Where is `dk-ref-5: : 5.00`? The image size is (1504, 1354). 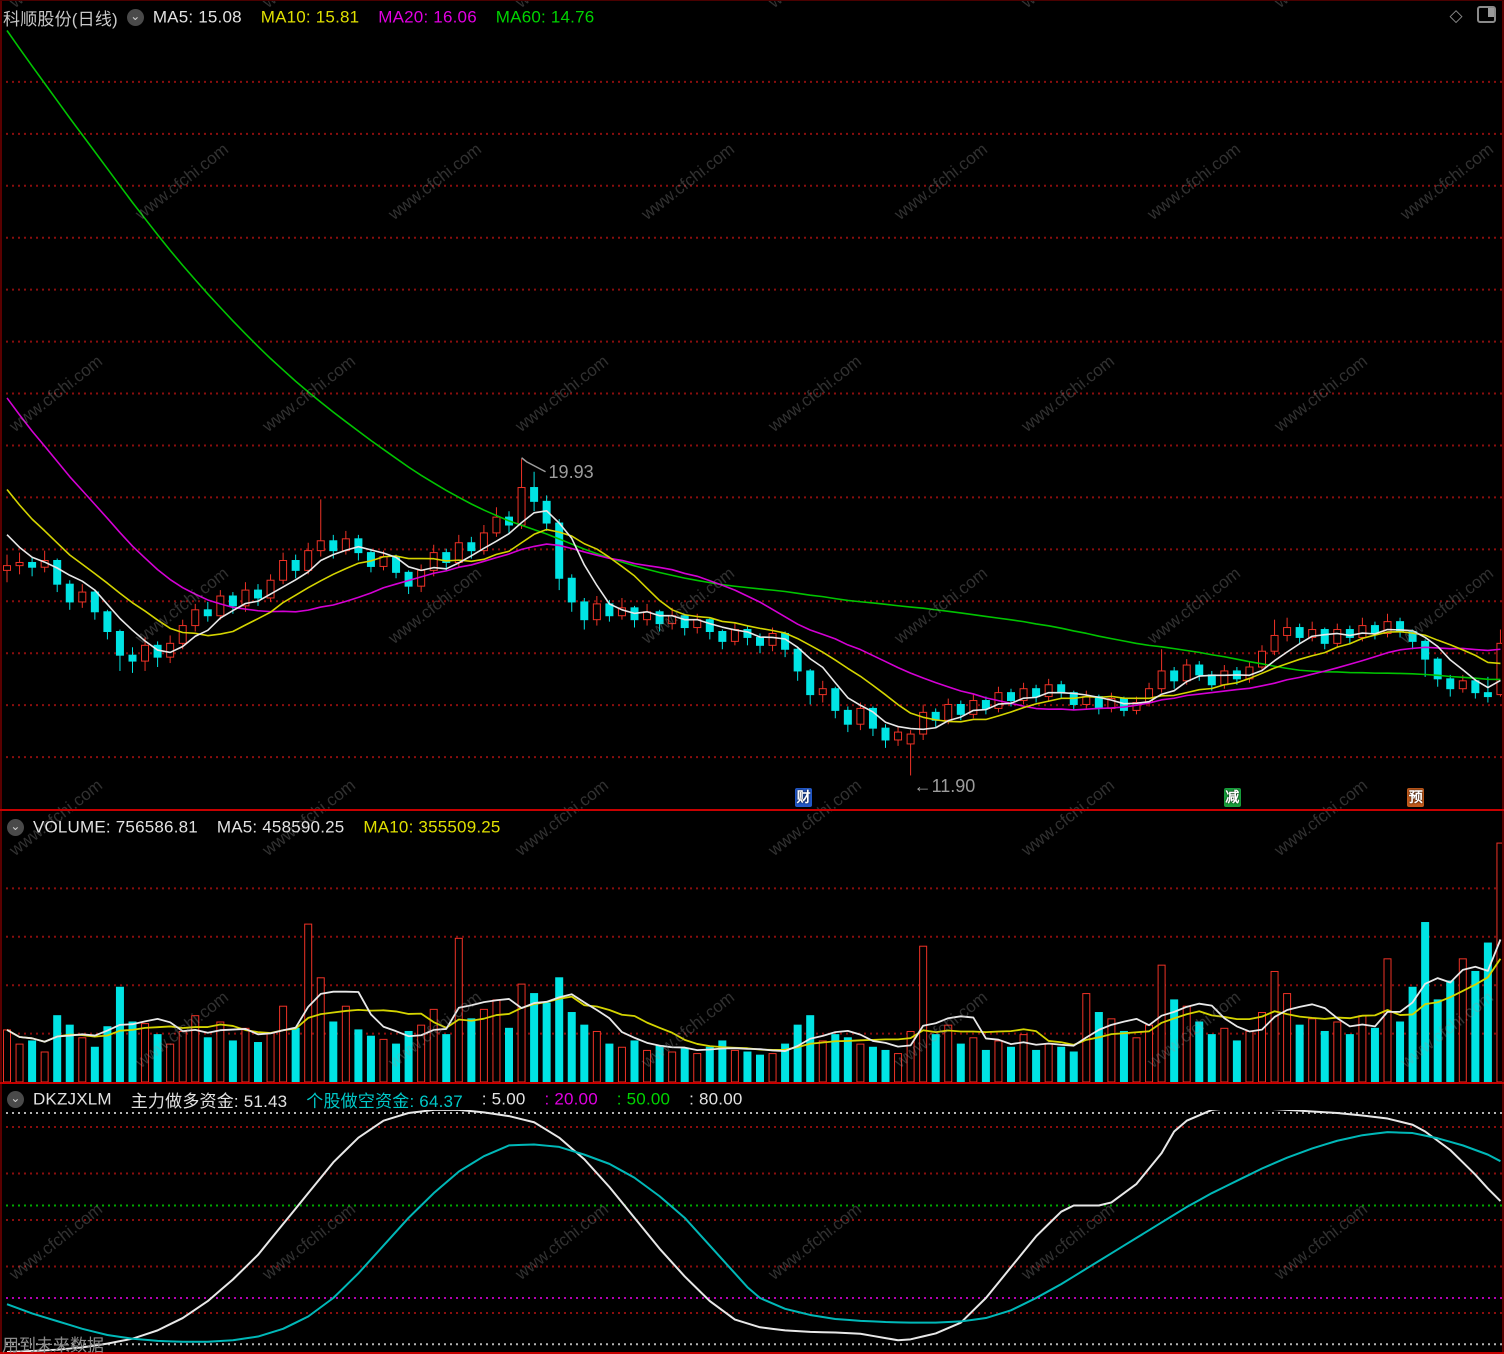 dk-ref-5: : 5.00 is located at coordinates (503, 1099).